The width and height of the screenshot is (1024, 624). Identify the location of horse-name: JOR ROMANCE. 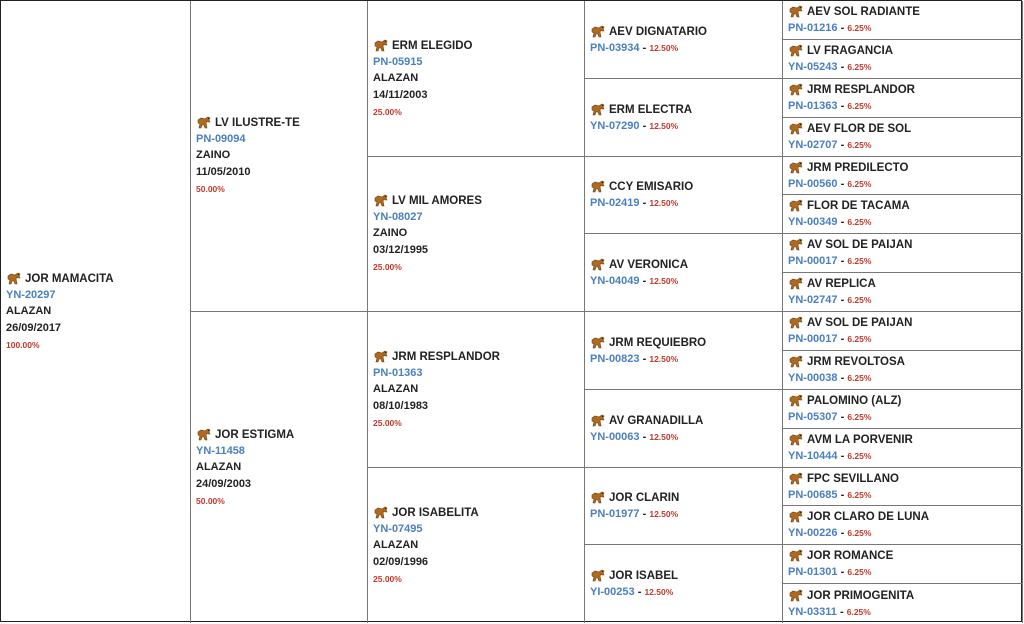
(850, 556).